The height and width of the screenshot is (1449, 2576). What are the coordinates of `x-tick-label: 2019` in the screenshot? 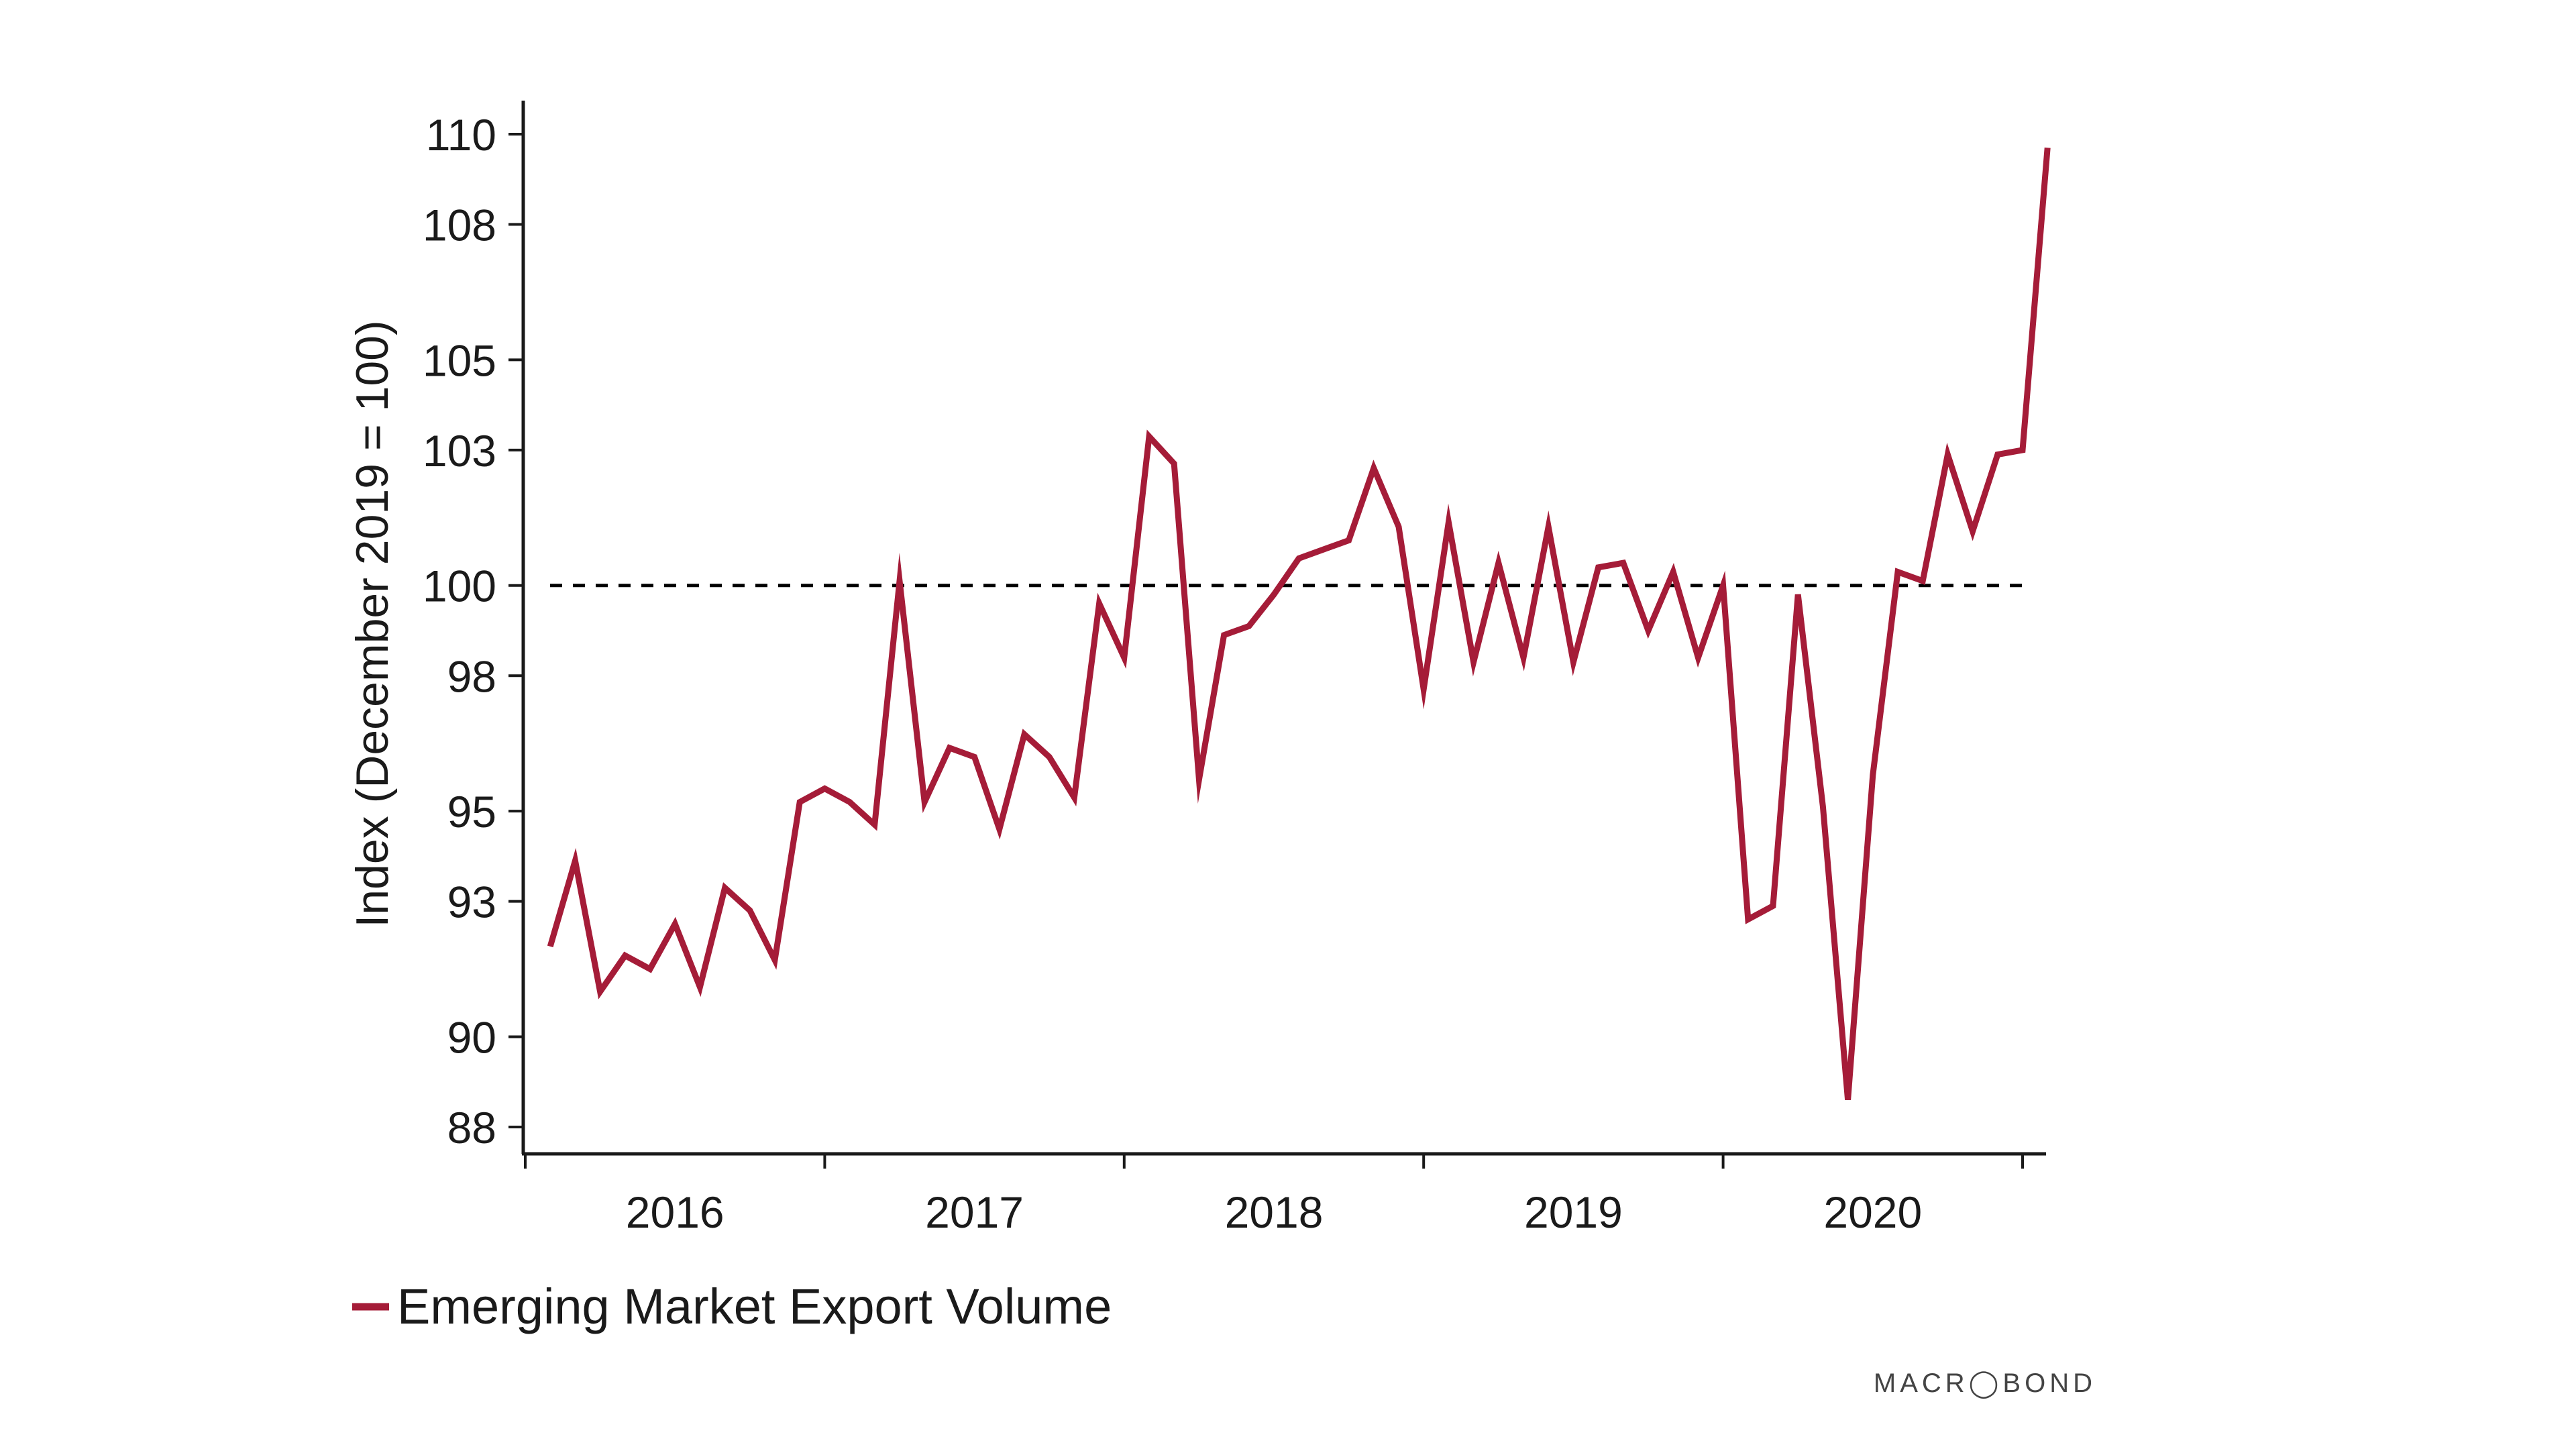 It's located at (1573, 1212).